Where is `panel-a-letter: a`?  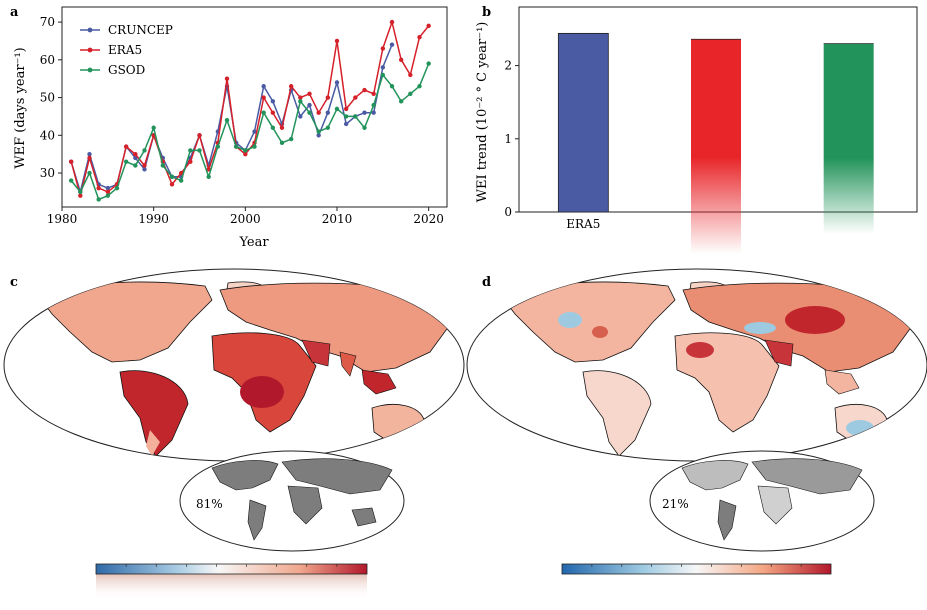 panel-a-letter: a is located at coordinates (14, 12).